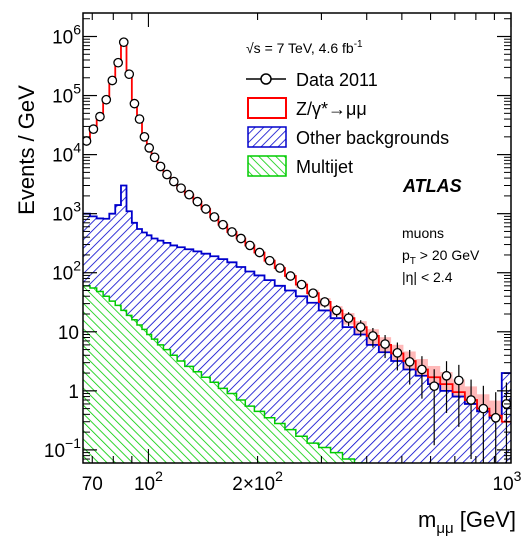 The width and height of the screenshot is (529, 539). What do you see at coordinates (66, 35) in the screenshot?
I see `y-tick-label: 10⁶` at bounding box center [66, 35].